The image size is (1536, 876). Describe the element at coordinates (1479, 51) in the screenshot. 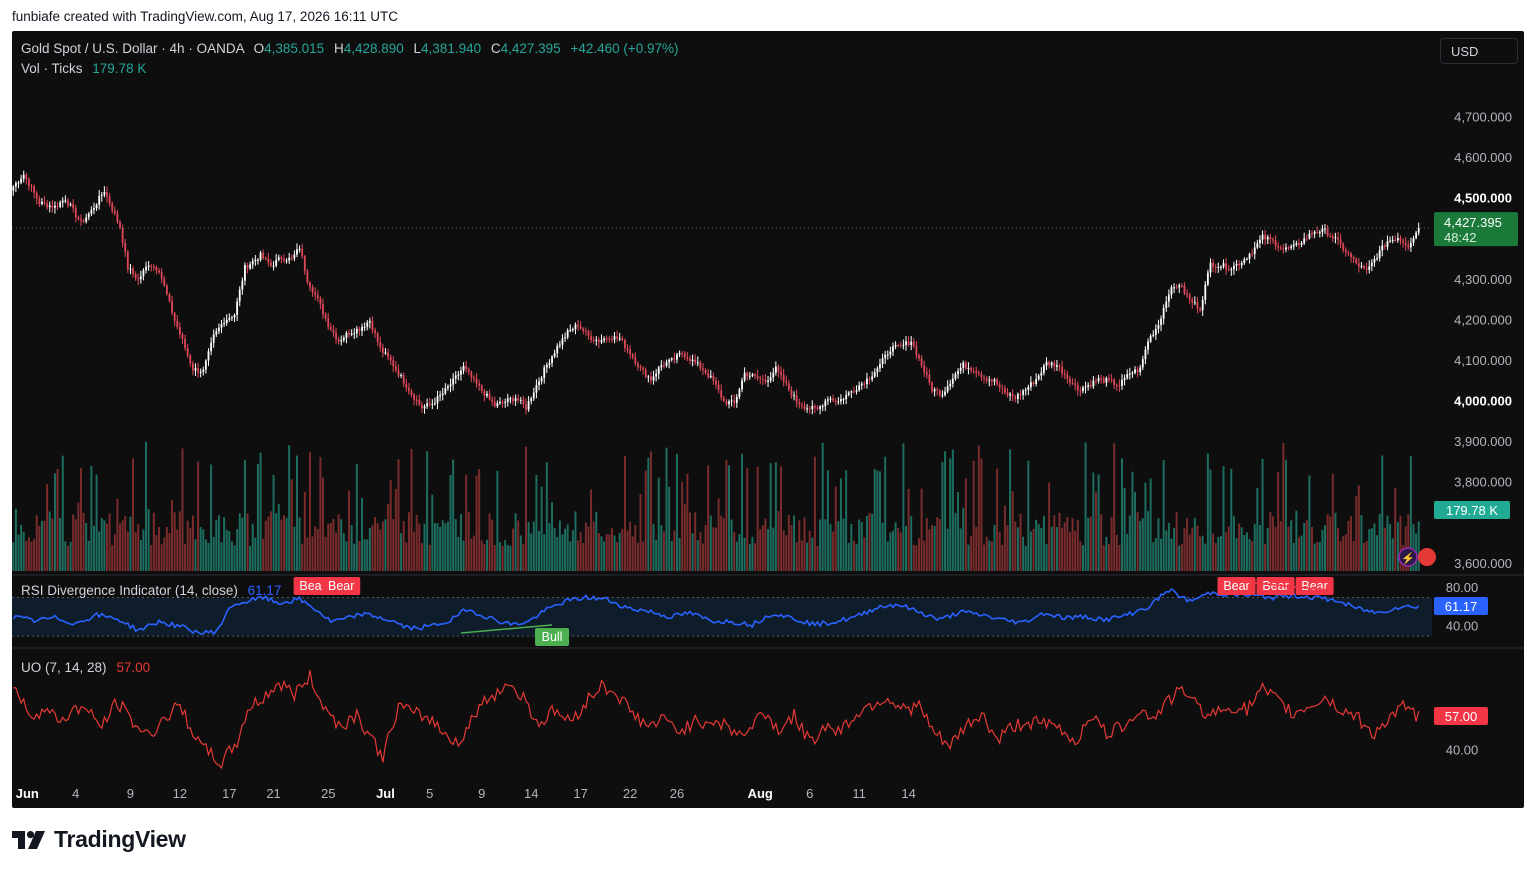

I see `currency-button: USD` at that location.